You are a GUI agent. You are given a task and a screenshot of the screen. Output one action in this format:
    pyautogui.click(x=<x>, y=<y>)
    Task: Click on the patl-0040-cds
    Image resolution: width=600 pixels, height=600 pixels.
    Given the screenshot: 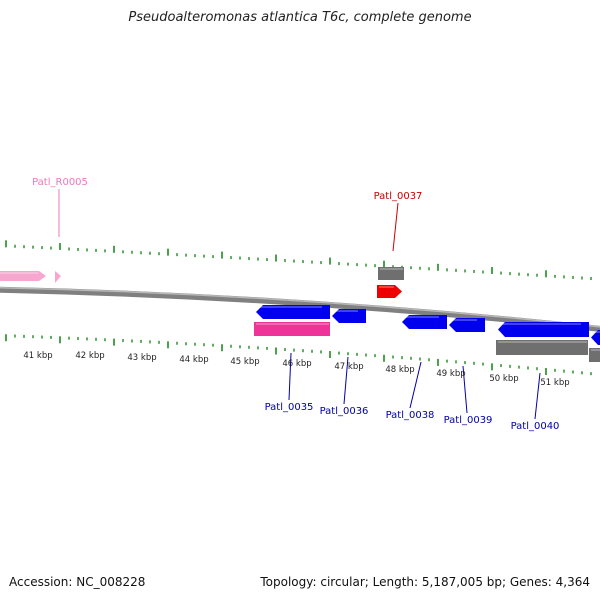 What is the action you would take?
    pyautogui.click(x=543, y=329)
    